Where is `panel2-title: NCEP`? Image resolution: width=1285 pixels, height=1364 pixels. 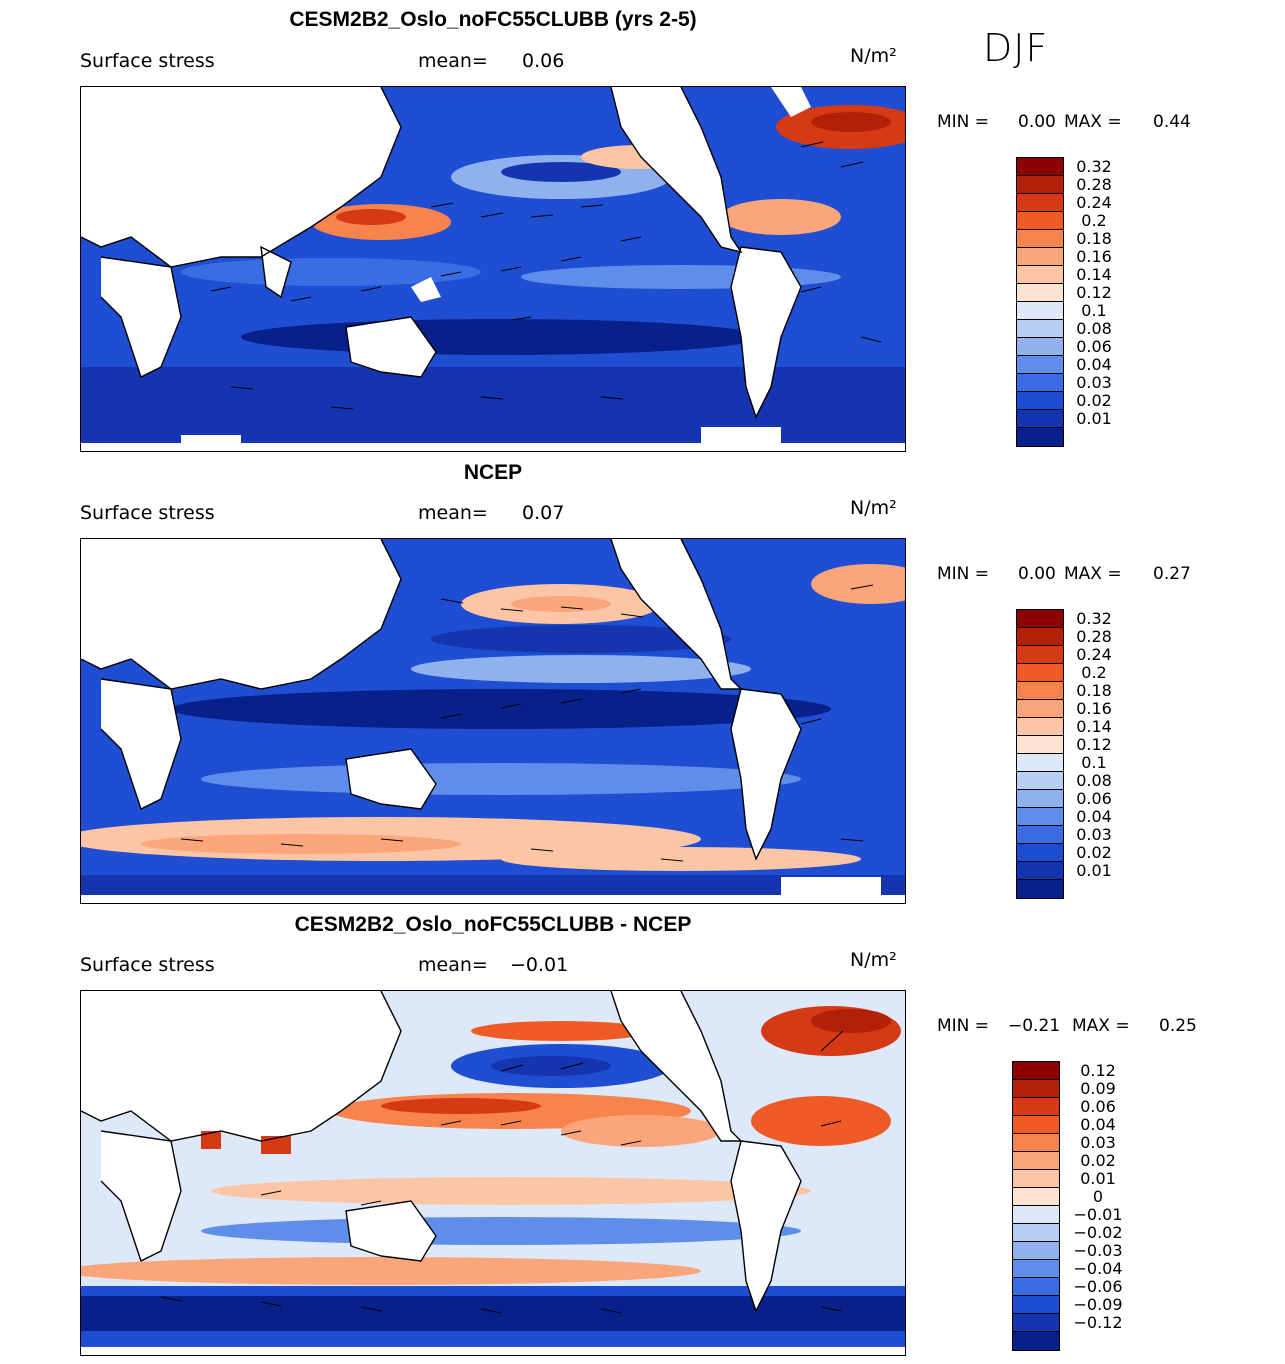
panel2-title: NCEP is located at coordinates (493, 472).